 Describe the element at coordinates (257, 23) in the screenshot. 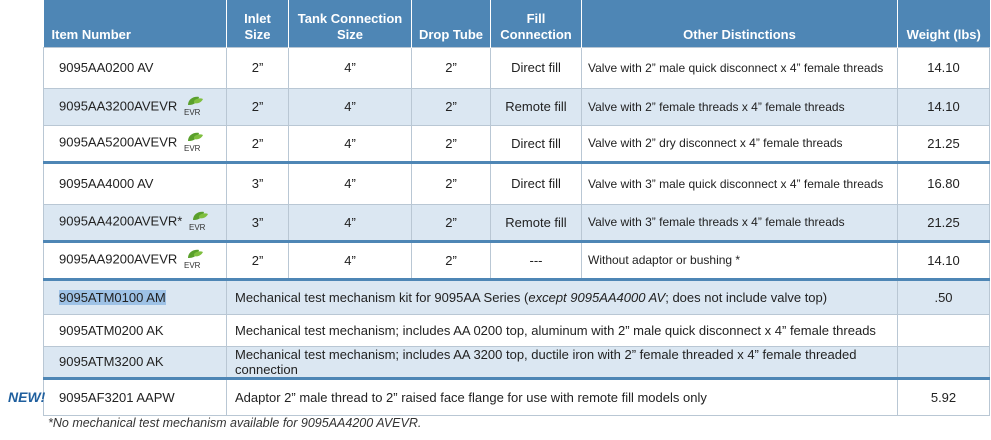

I see `col-inlet-size: Inlet Size` at that location.